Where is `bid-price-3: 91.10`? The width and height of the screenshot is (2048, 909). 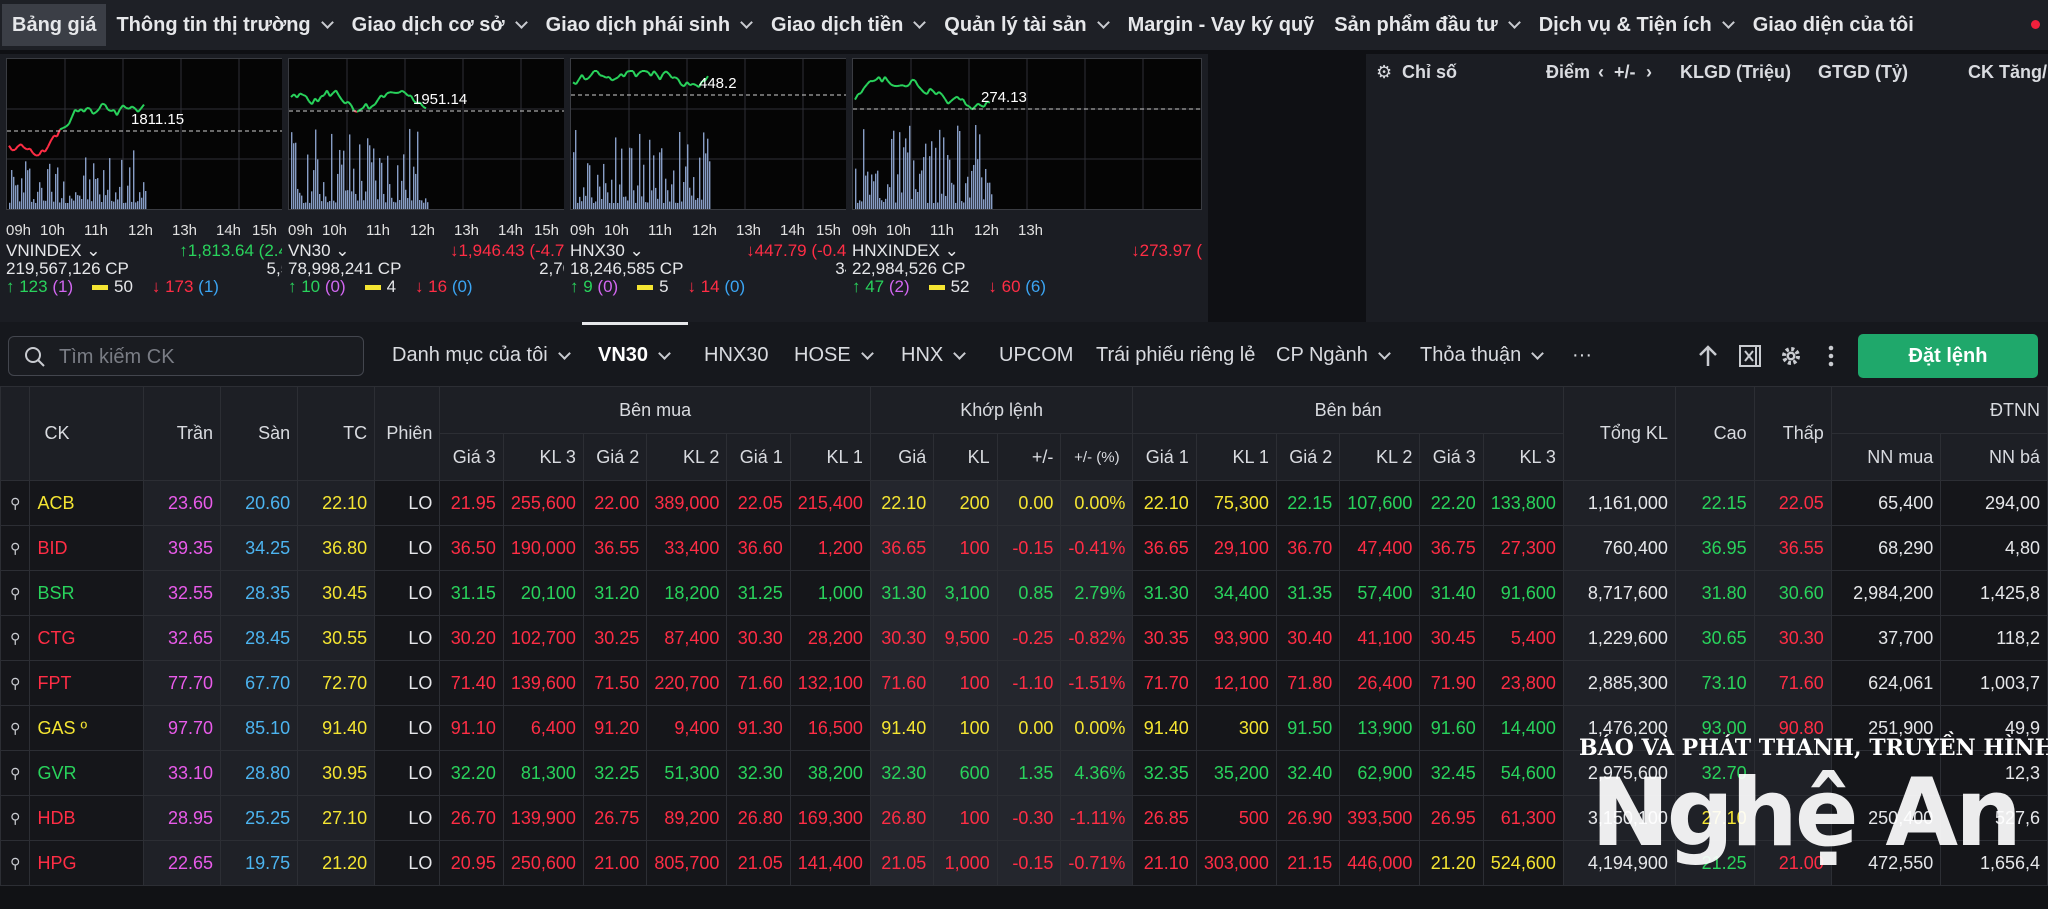 bid-price-3: 91.10 is located at coordinates (471, 728).